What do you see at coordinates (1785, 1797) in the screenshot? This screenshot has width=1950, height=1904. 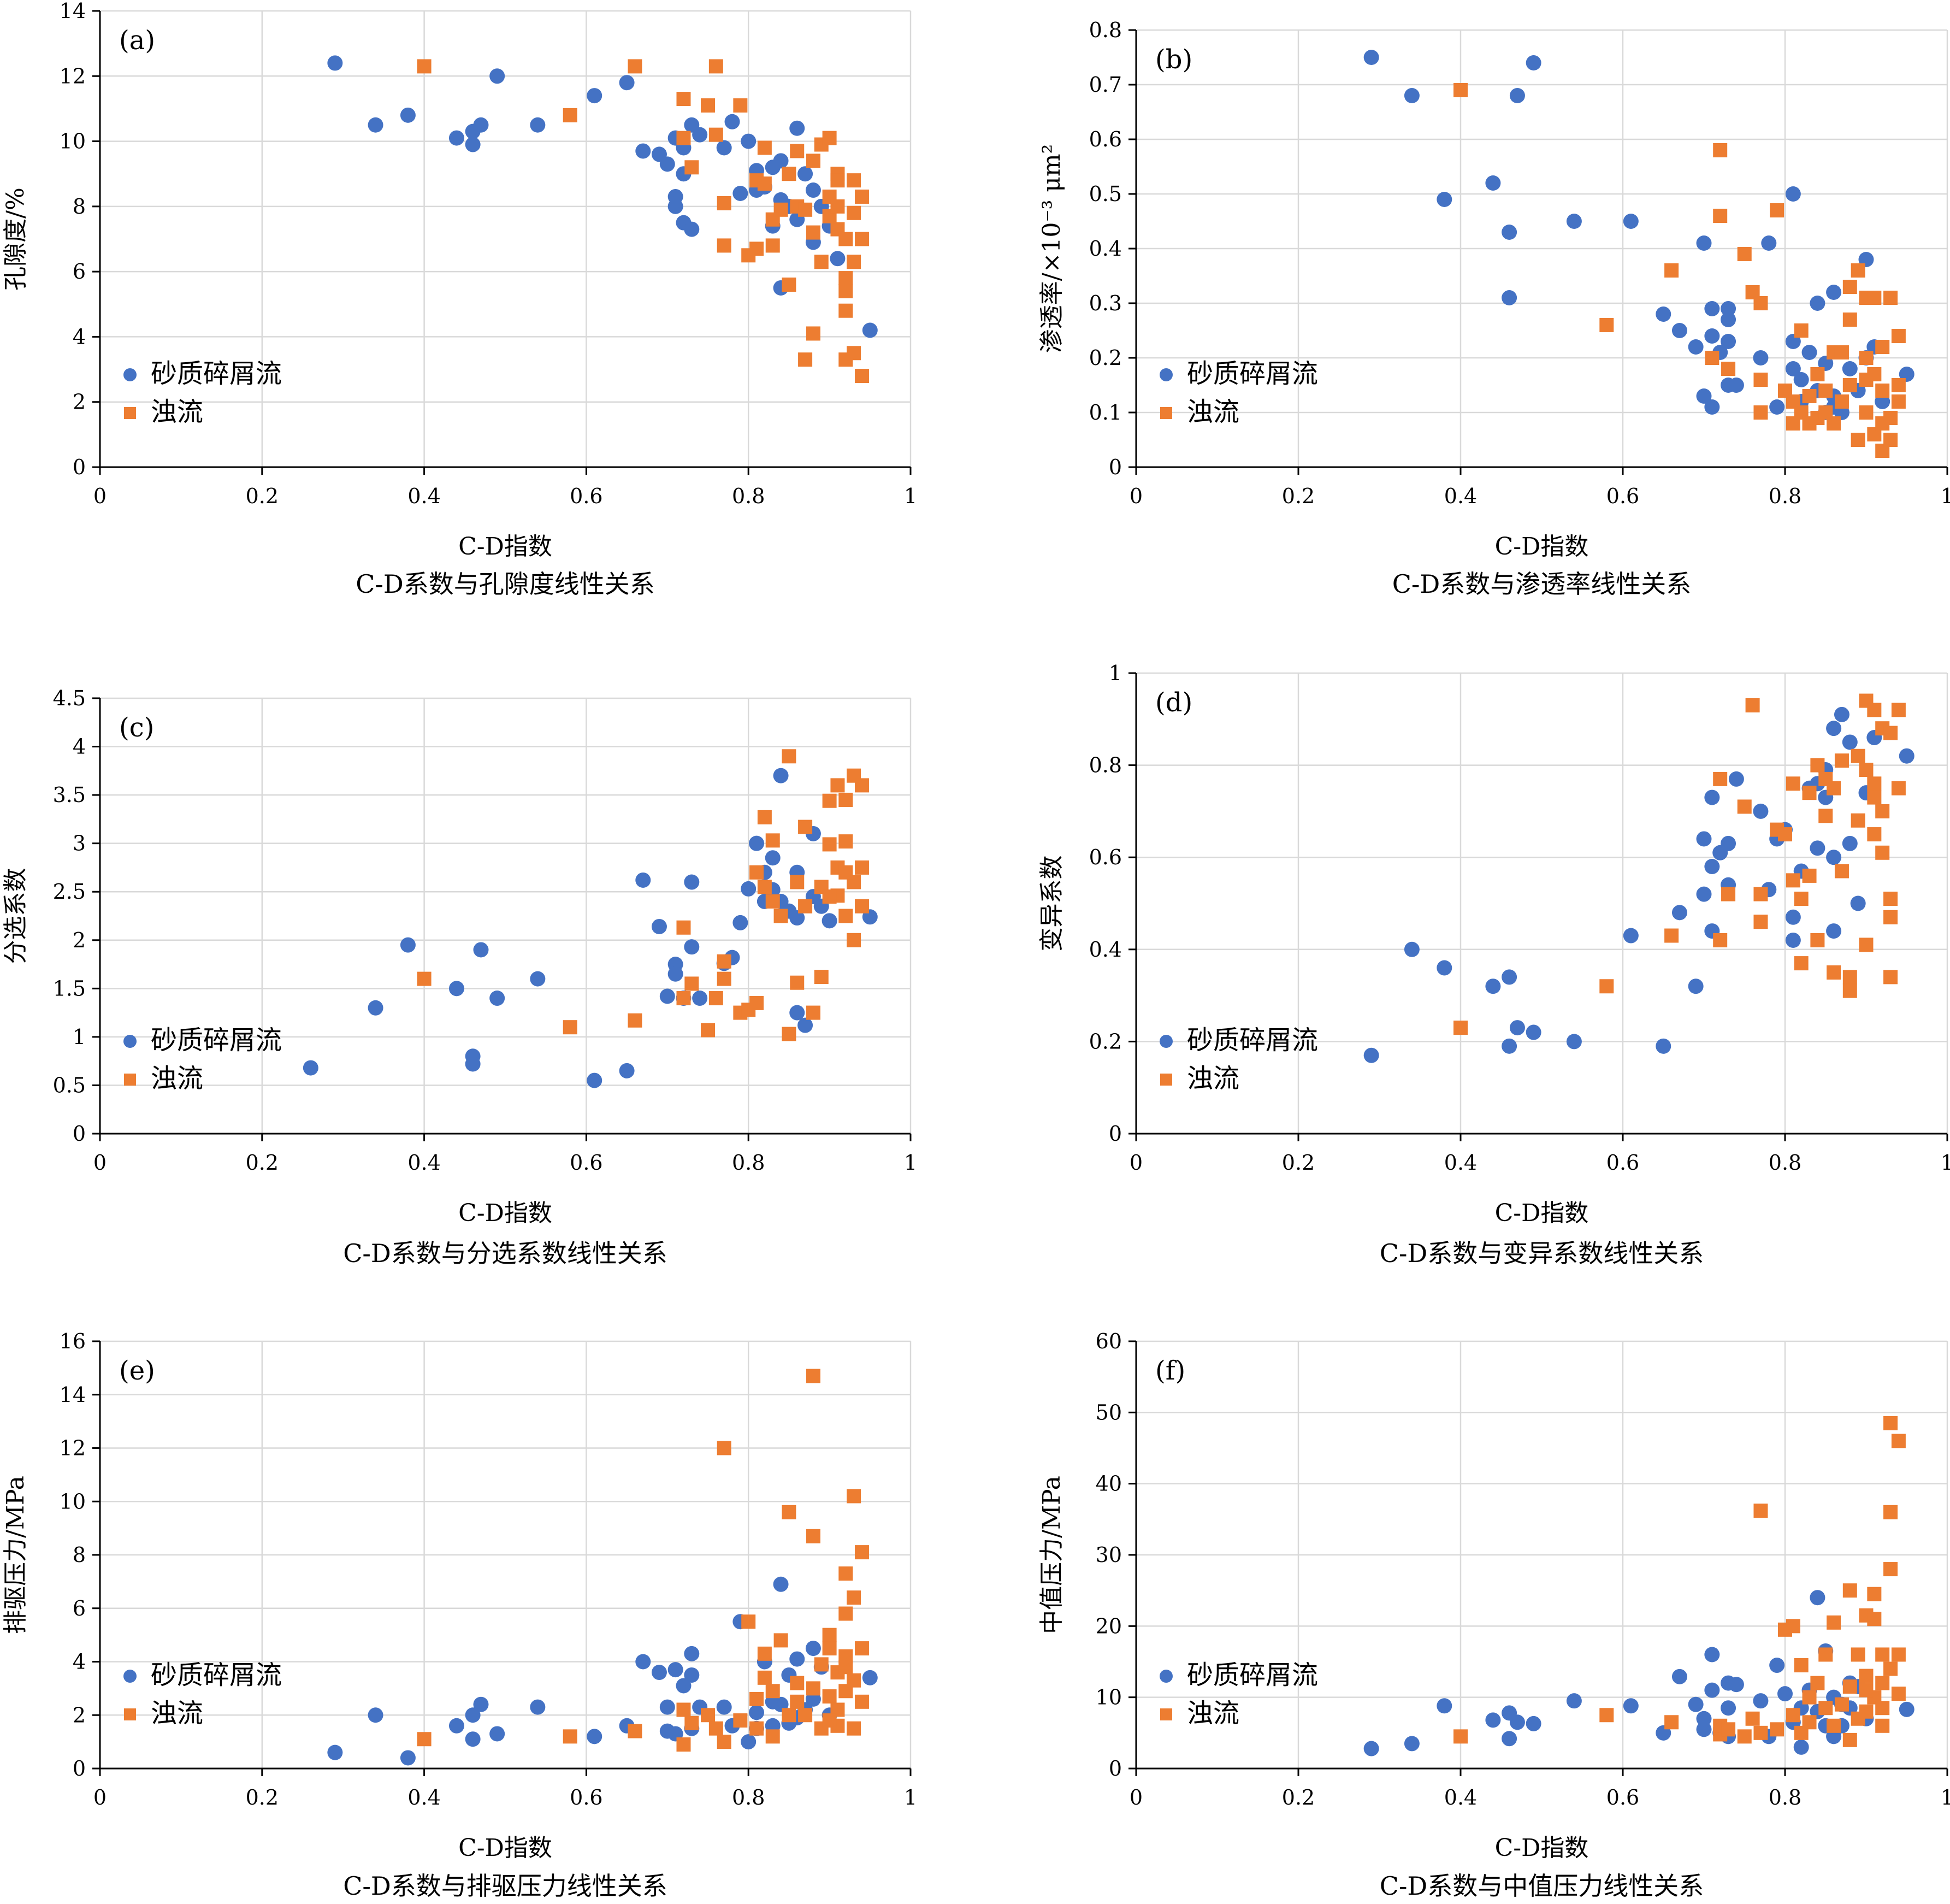 I see `x-tick-label: 0.8` at bounding box center [1785, 1797].